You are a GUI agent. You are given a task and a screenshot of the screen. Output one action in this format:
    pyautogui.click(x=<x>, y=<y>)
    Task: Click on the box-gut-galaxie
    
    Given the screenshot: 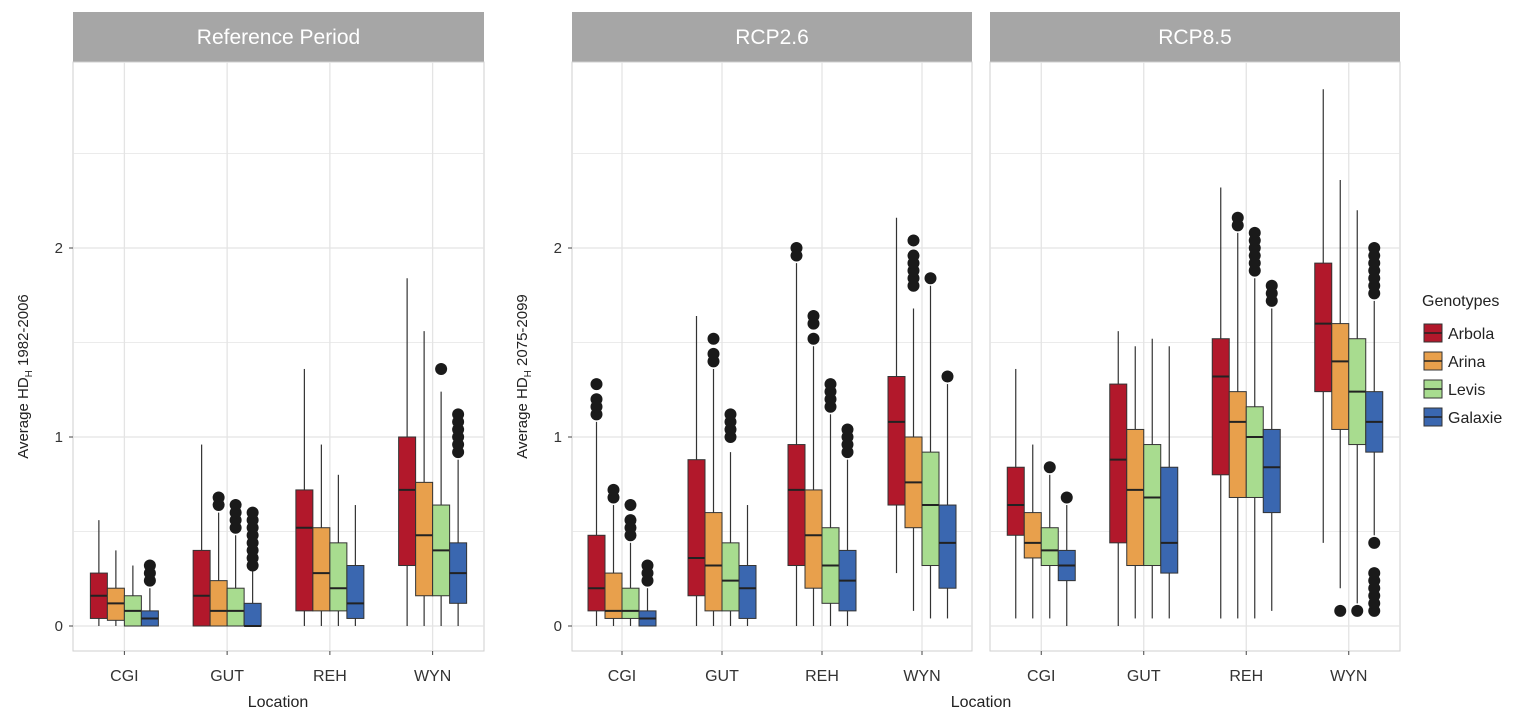 What is the action you would take?
    pyautogui.click(x=1169, y=482)
    